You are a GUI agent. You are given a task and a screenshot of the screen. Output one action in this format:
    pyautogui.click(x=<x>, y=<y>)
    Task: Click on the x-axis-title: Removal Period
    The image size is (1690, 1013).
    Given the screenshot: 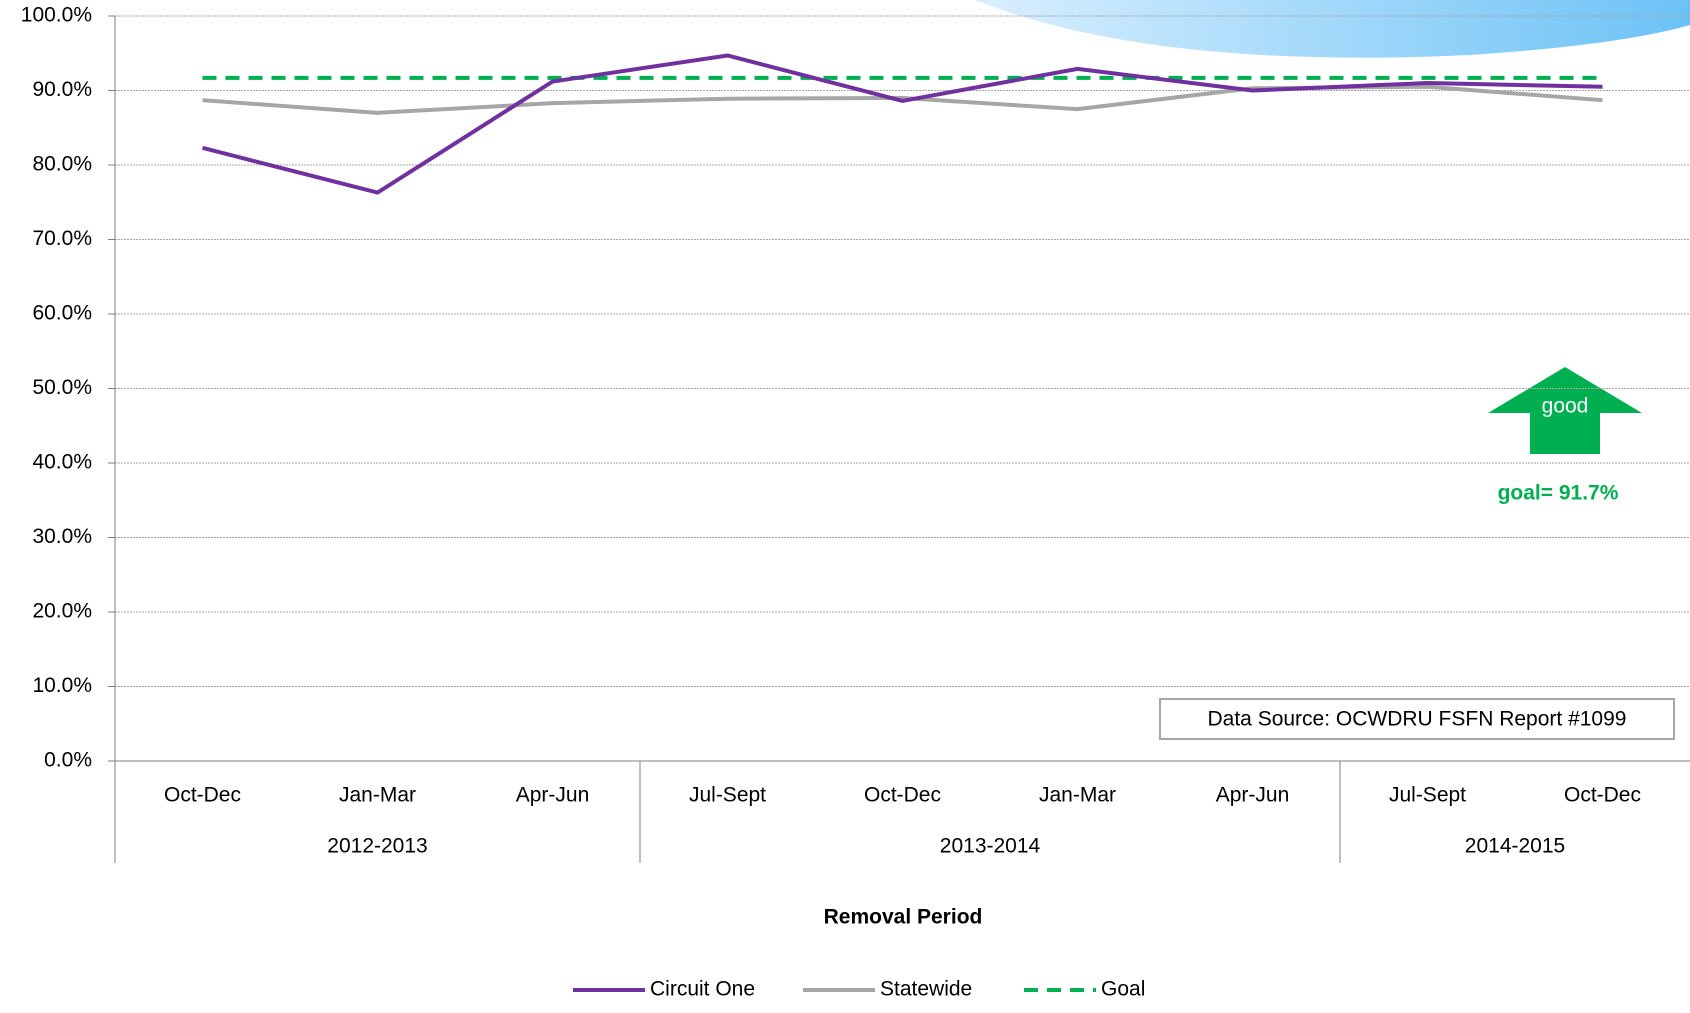 What is the action you would take?
    pyautogui.click(x=903, y=917)
    